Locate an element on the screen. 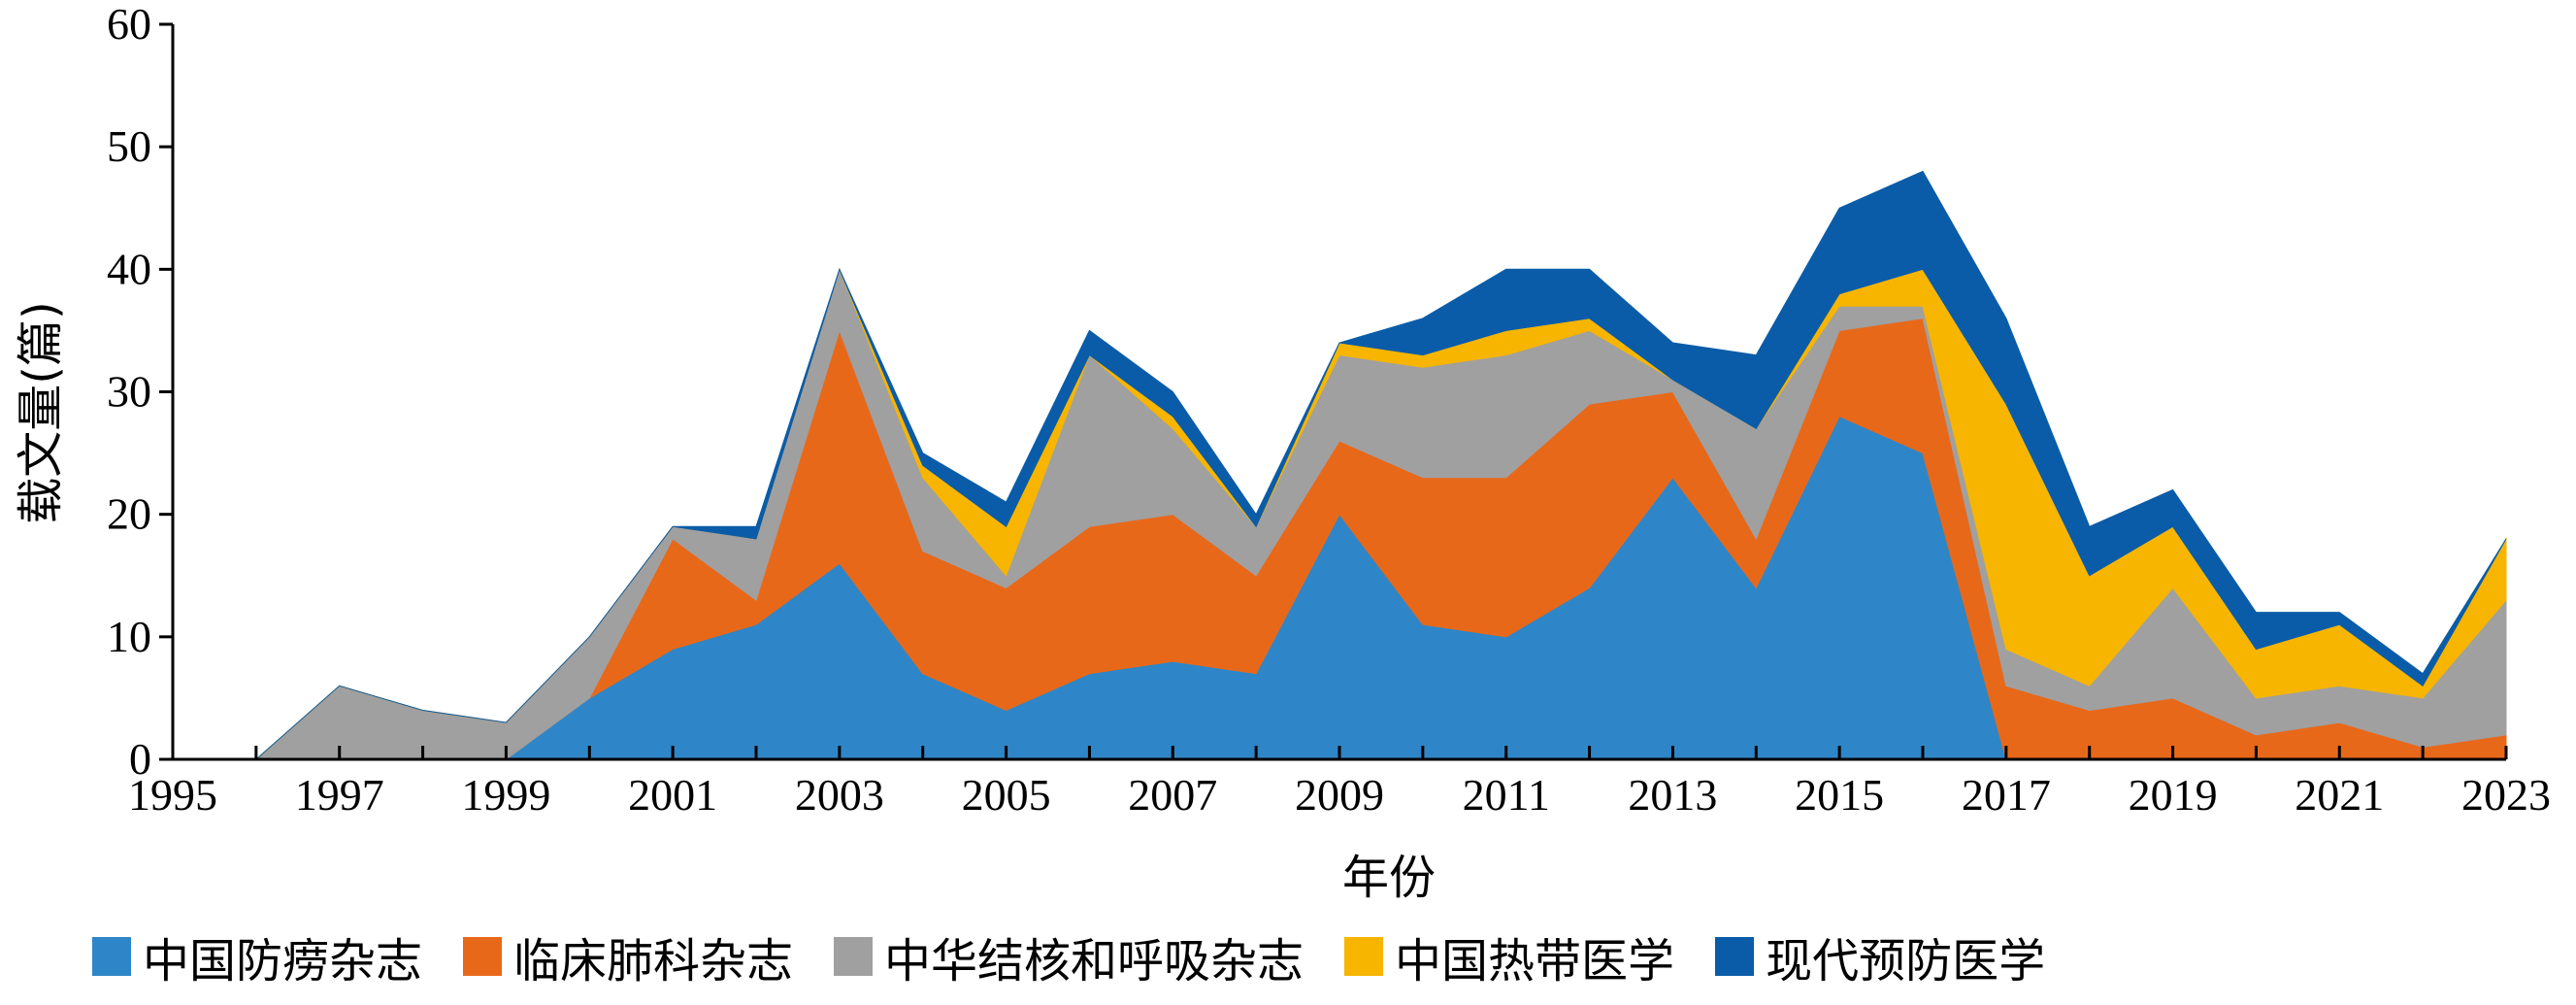  y-tick-label: 20 is located at coordinates (129, 514).